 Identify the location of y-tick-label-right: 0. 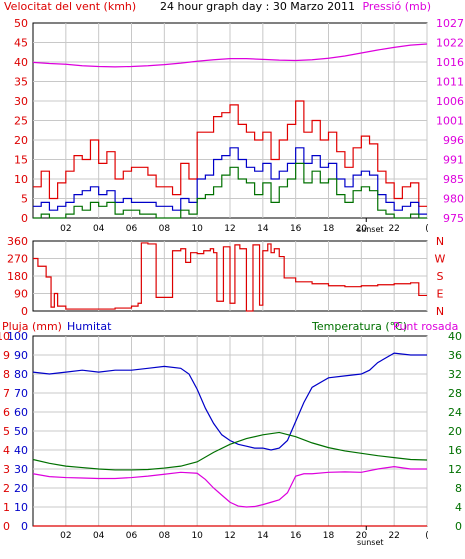
(458, 526).